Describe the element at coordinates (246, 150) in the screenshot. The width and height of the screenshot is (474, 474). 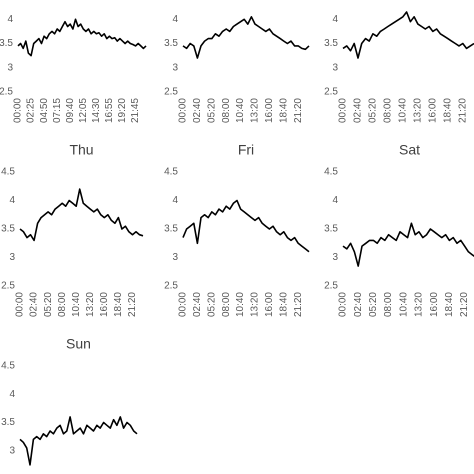
I see `panel-title: Fri` at that location.